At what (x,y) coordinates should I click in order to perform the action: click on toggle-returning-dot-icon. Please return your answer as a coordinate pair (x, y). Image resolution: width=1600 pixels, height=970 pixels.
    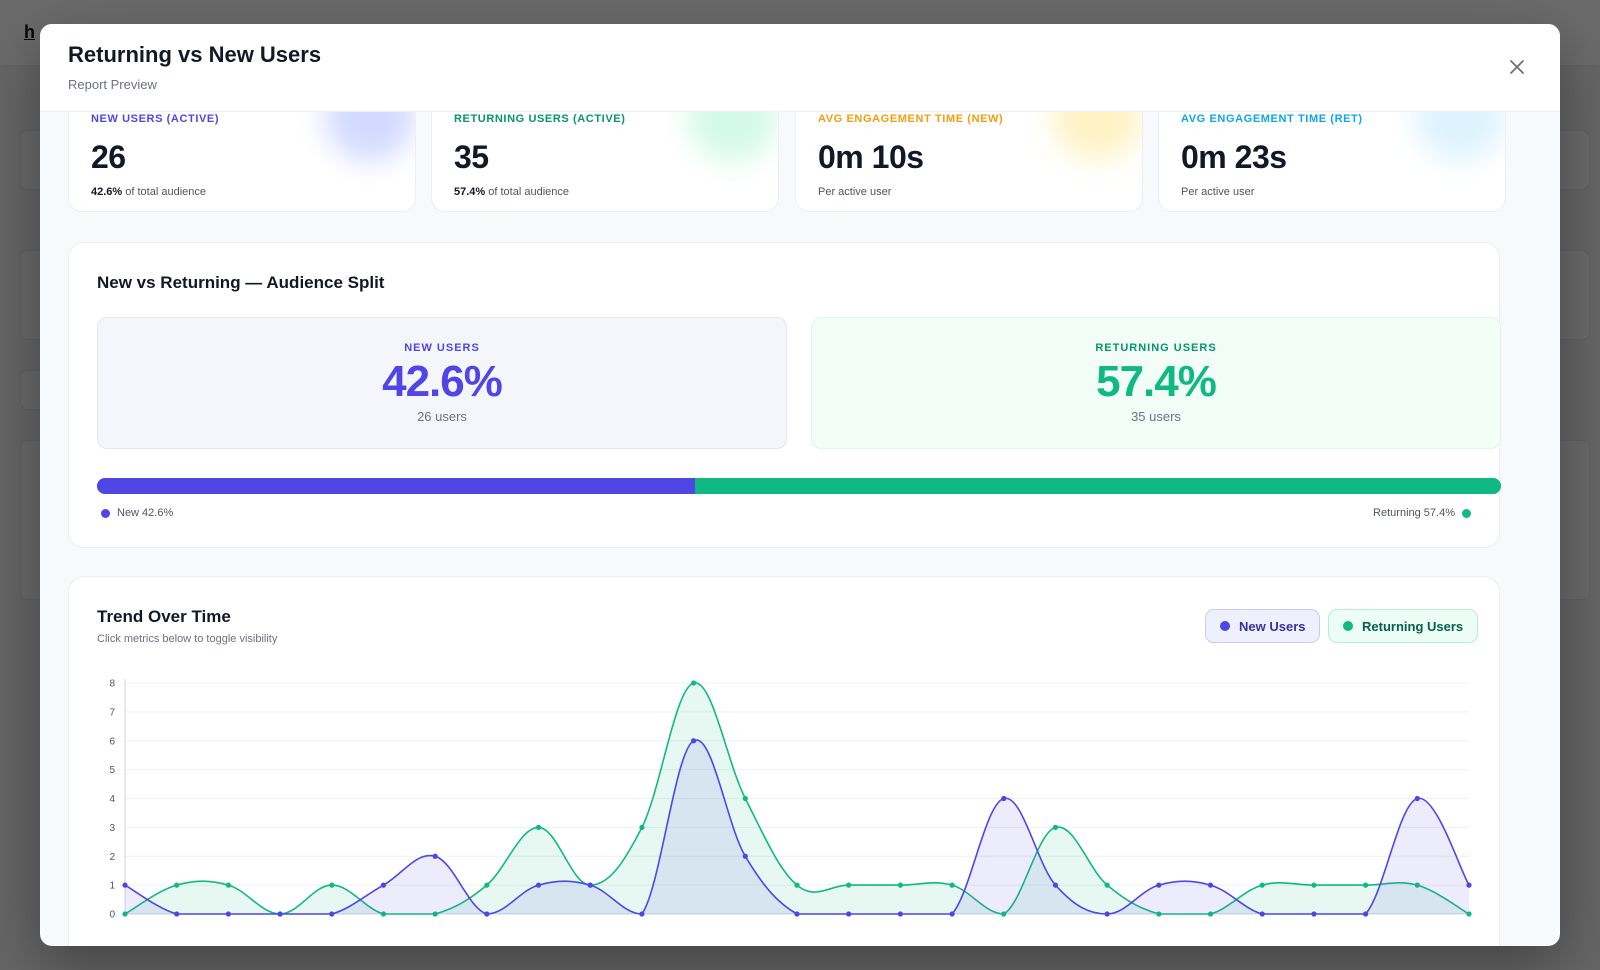
    Looking at the image, I should click on (1348, 626).